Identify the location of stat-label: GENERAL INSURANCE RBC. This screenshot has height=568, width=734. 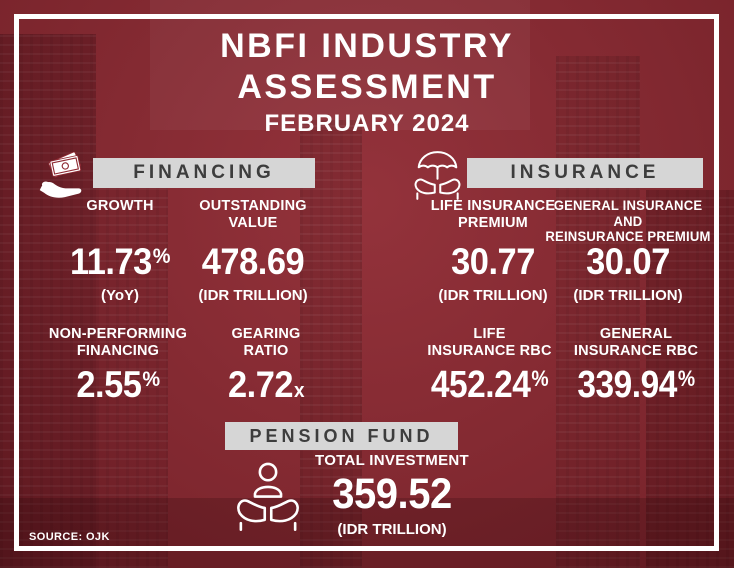
(636, 342).